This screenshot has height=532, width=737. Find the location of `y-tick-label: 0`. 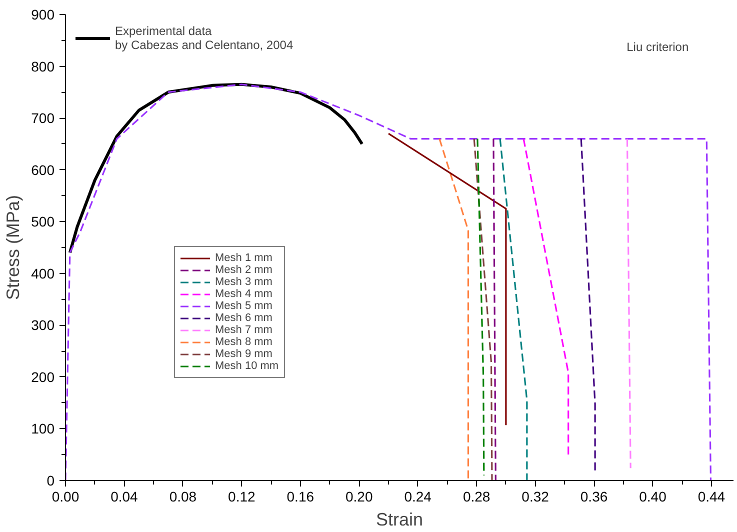

y-tick-label: 0 is located at coordinates (50, 480).